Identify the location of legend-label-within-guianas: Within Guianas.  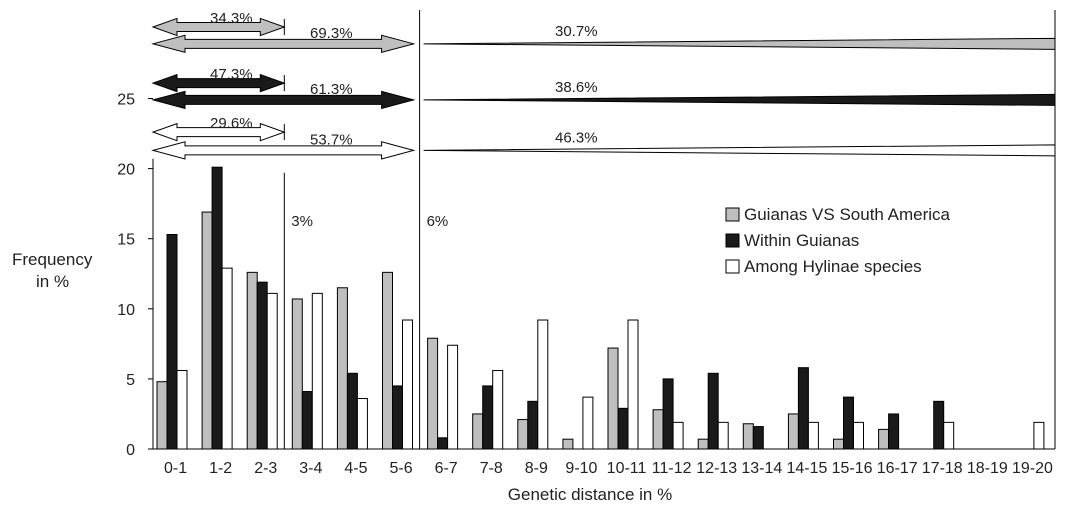
(801, 240).